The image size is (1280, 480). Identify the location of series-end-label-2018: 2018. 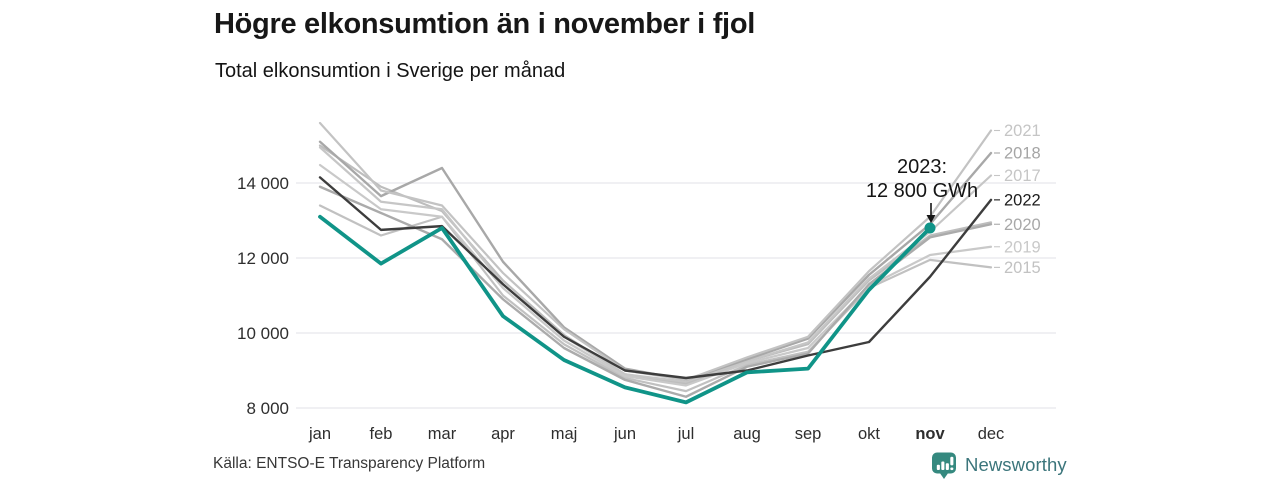
(1022, 154).